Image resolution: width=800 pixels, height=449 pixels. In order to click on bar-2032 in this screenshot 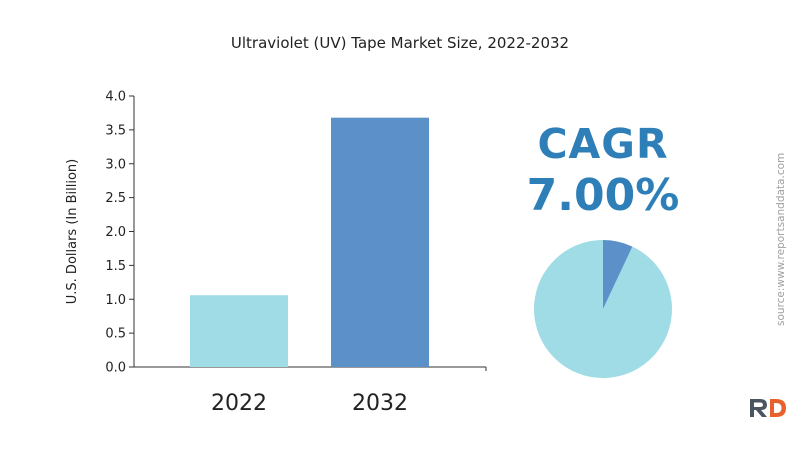, I will do `click(380, 242)`.